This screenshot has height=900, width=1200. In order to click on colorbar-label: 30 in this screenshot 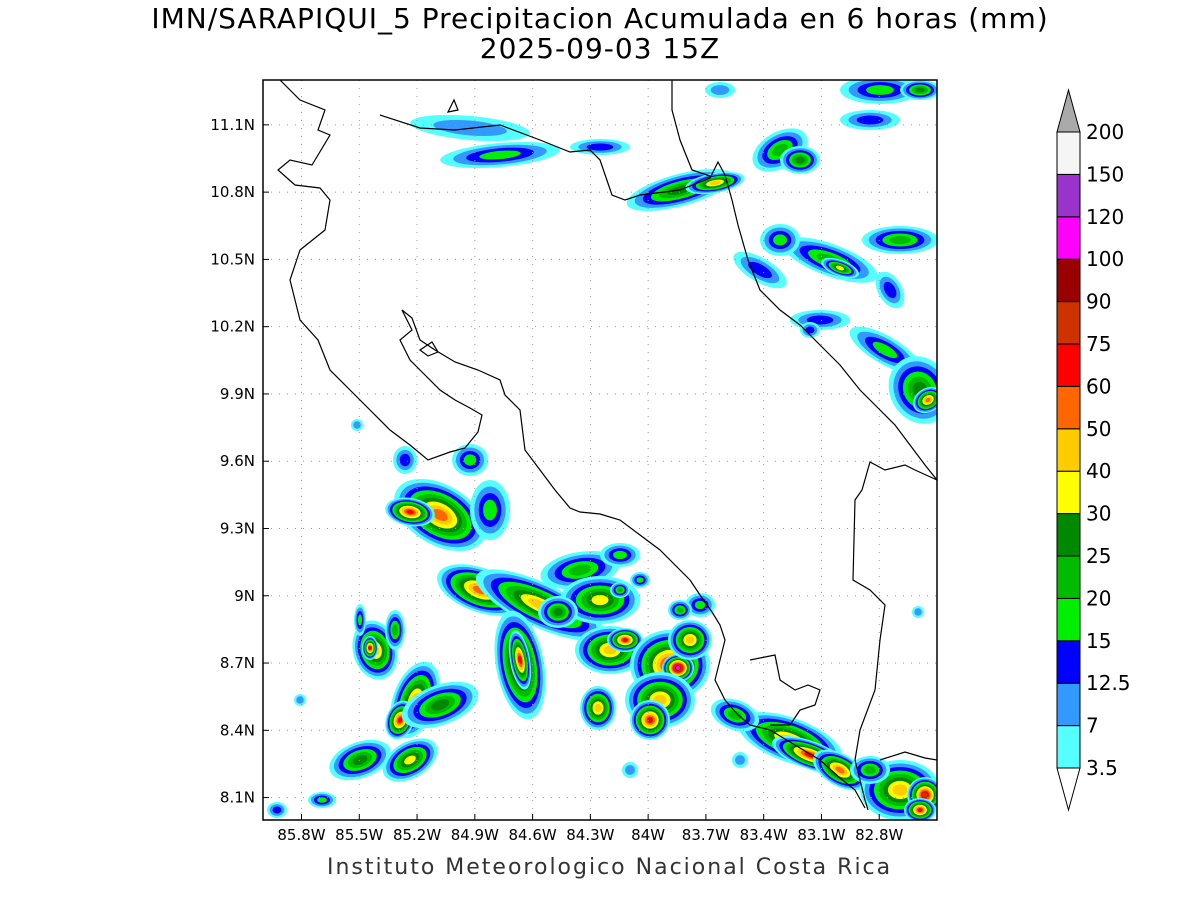, I will do `click(1098, 514)`.